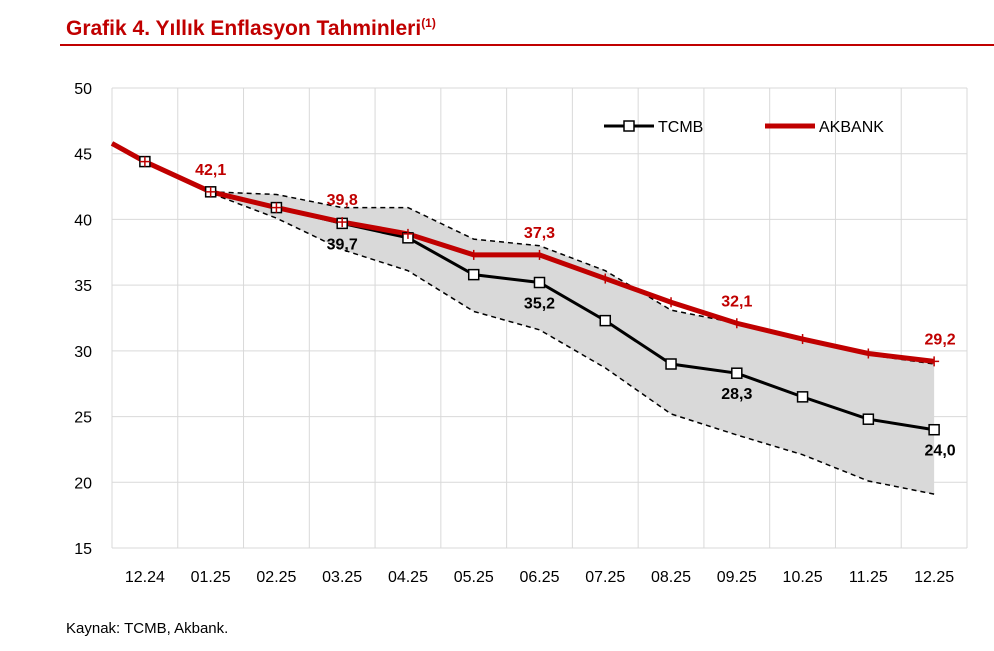 Image resolution: width=994 pixels, height=651 pixels. What do you see at coordinates (474, 577) in the screenshot?
I see `x-tick-label: 05.25` at bounding box center [474, 577].